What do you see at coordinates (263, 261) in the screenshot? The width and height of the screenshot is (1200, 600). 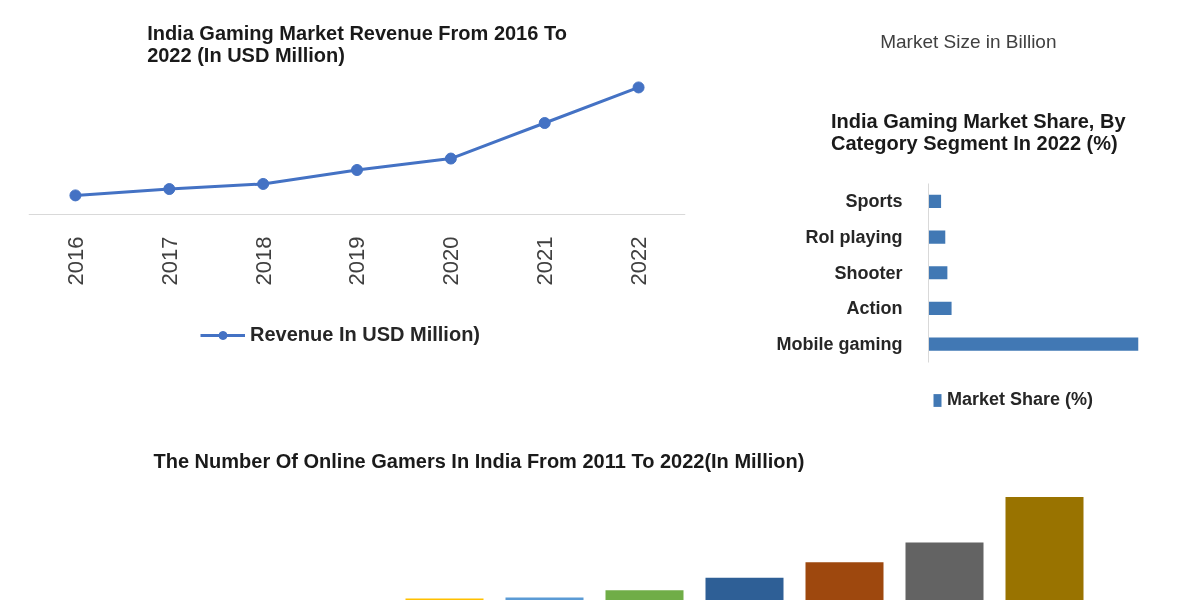 I see `x-tick-label: 2018` at bounding box center [263, 261].